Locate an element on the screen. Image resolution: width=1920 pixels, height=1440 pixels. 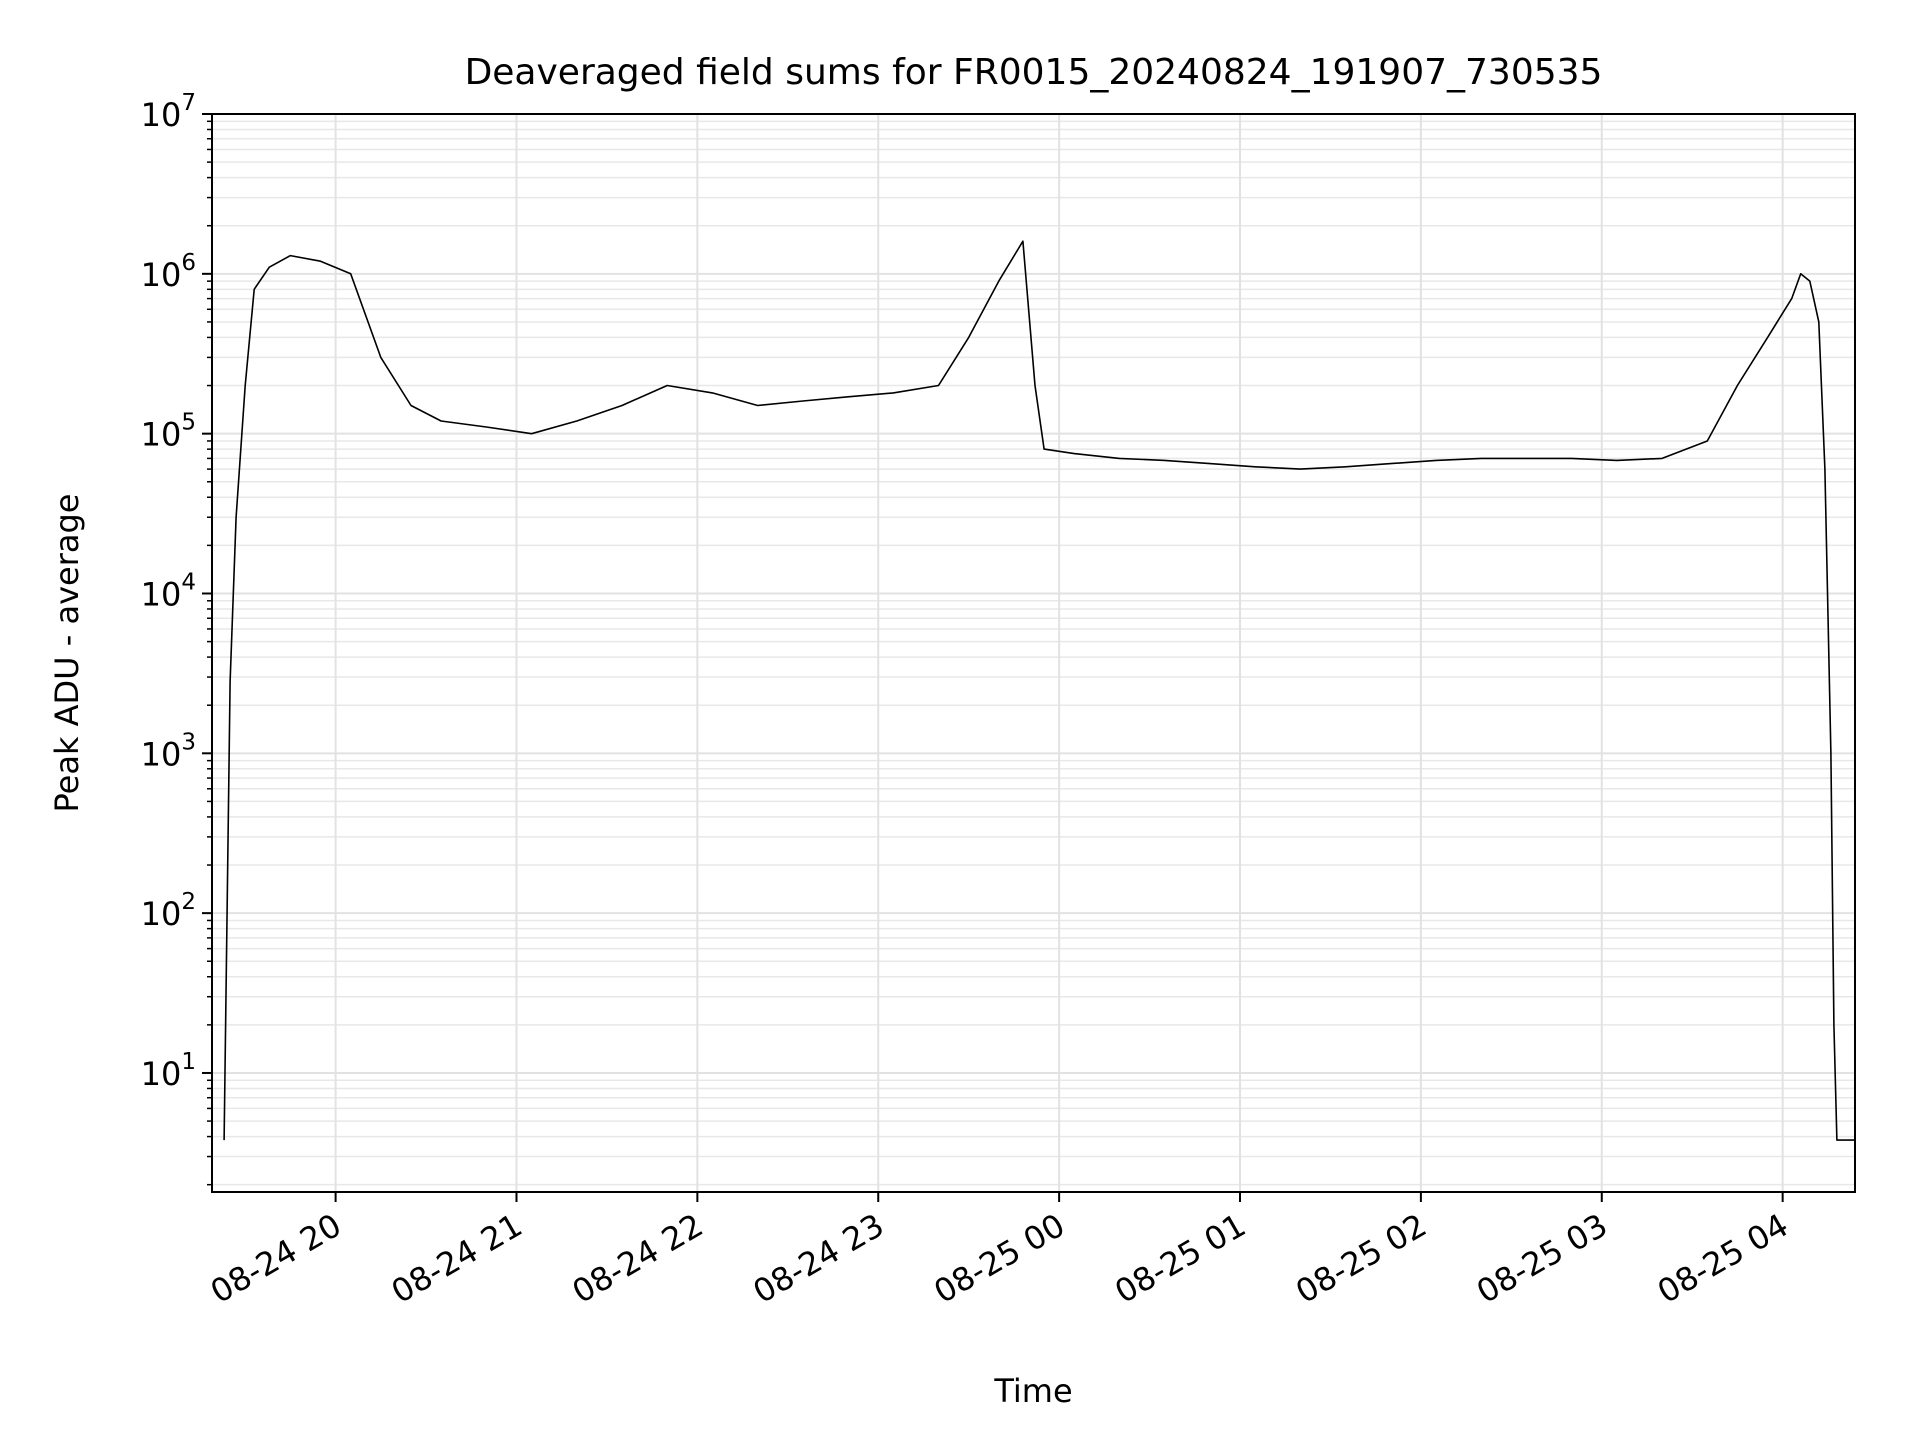
y-tick-label: 10¹ is located at coordinates (168, 1071).